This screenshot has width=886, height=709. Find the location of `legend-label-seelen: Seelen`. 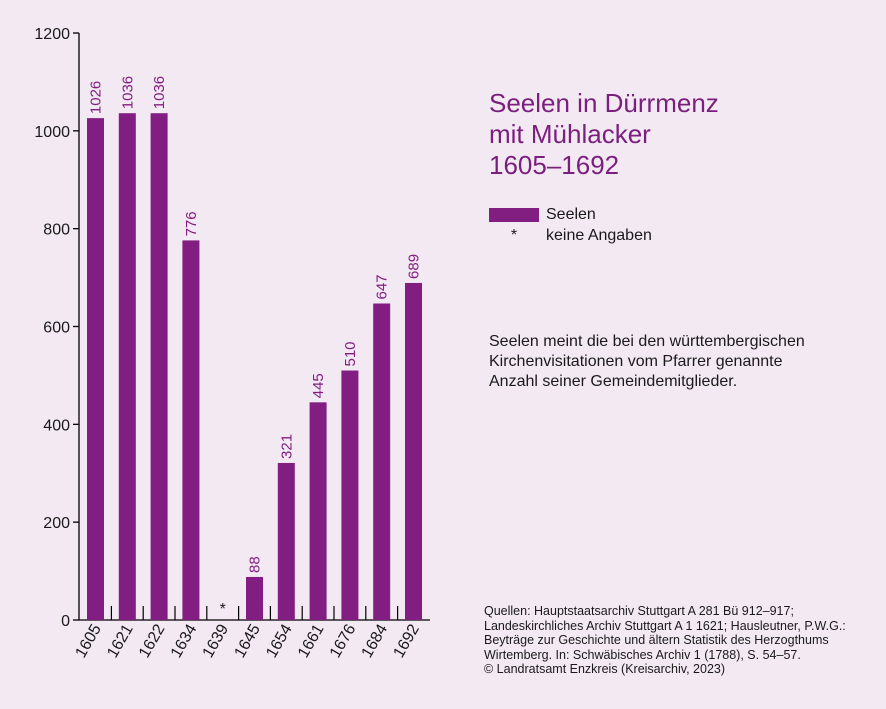

legend-label-seelen: Seelen is located at coordinates (571, 214).